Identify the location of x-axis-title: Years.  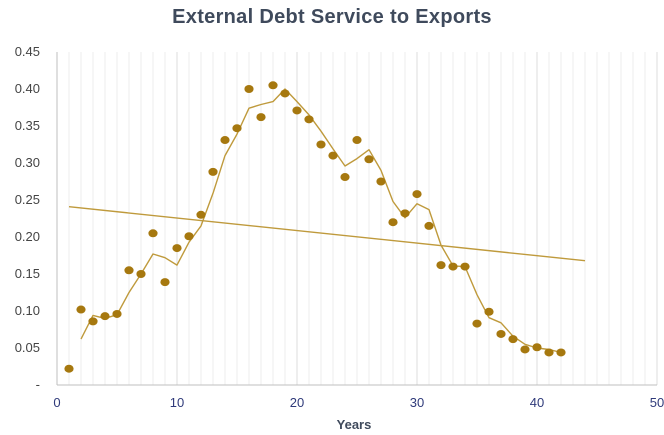
(354, 424).